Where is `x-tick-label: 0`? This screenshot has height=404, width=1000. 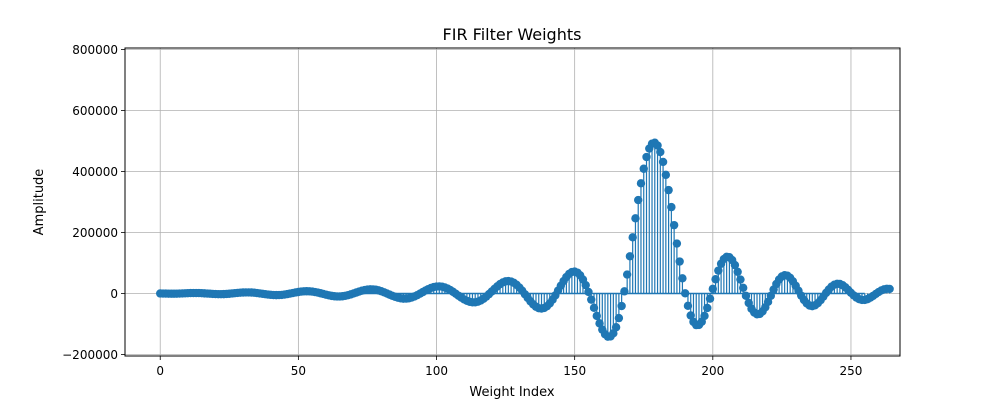 x-tick-label: 0 is located at coordinates (160, 371).